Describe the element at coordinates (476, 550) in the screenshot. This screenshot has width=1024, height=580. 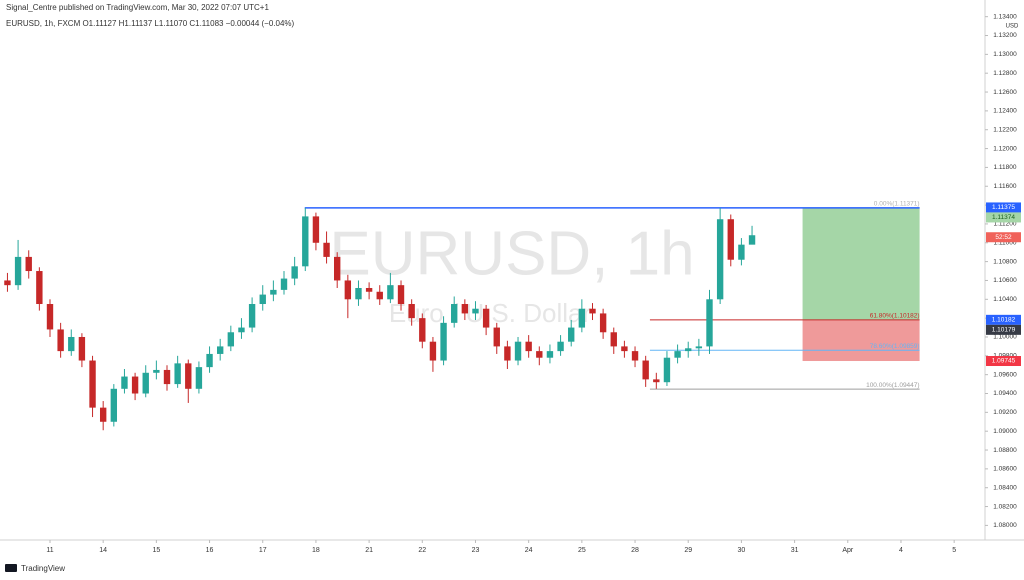
I see `x-tick-label: 23` at that location.